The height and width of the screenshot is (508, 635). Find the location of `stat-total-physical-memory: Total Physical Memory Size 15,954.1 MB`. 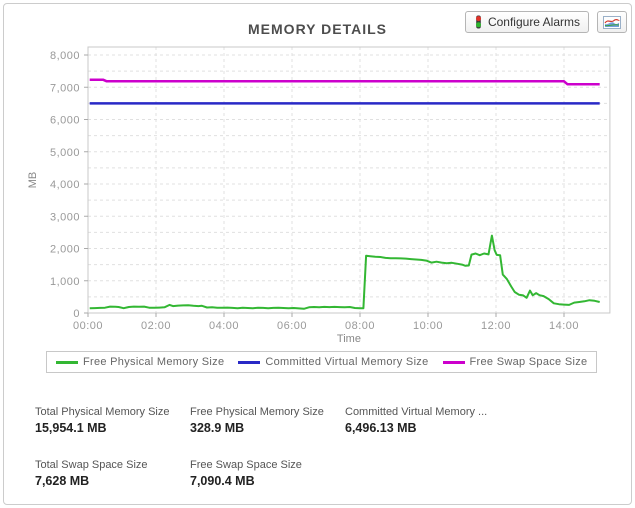

stat-total-physical-memory: Total Physical Memory Size 15,954.1 MB is located at coordinates (112, 420).